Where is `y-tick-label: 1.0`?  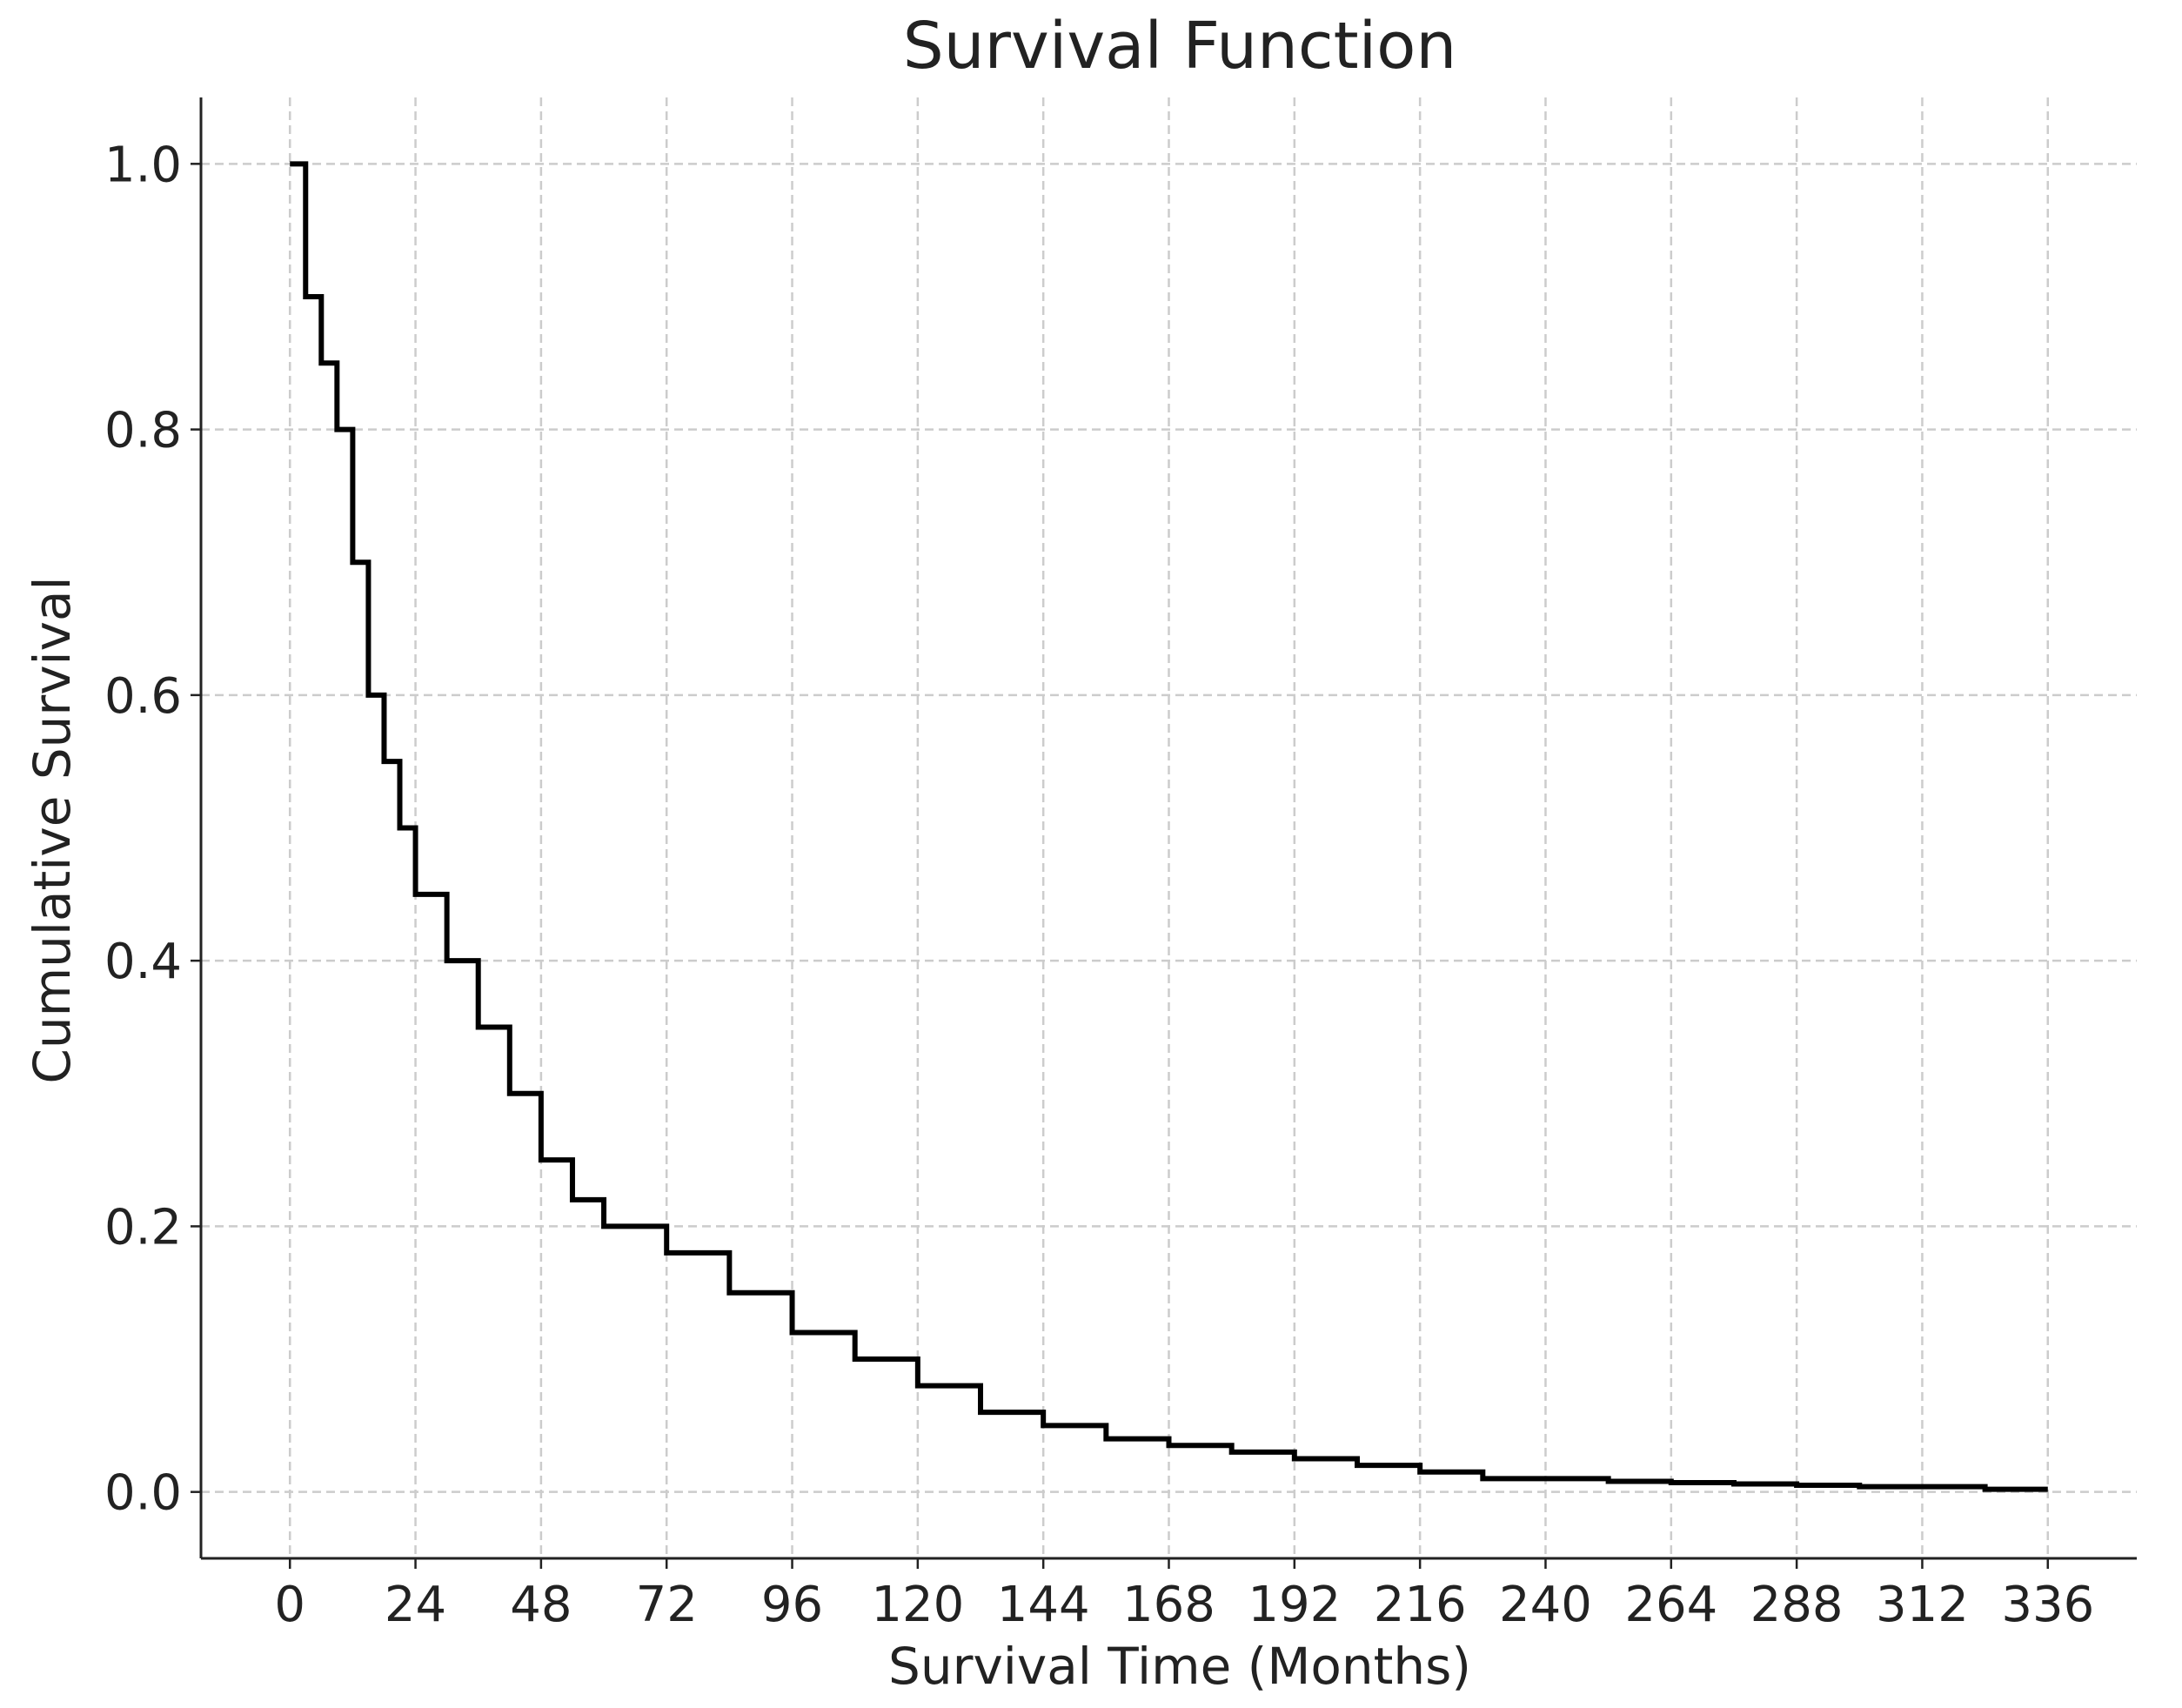 y-tick-label: 1.0 is located at coordinates (143, 165).